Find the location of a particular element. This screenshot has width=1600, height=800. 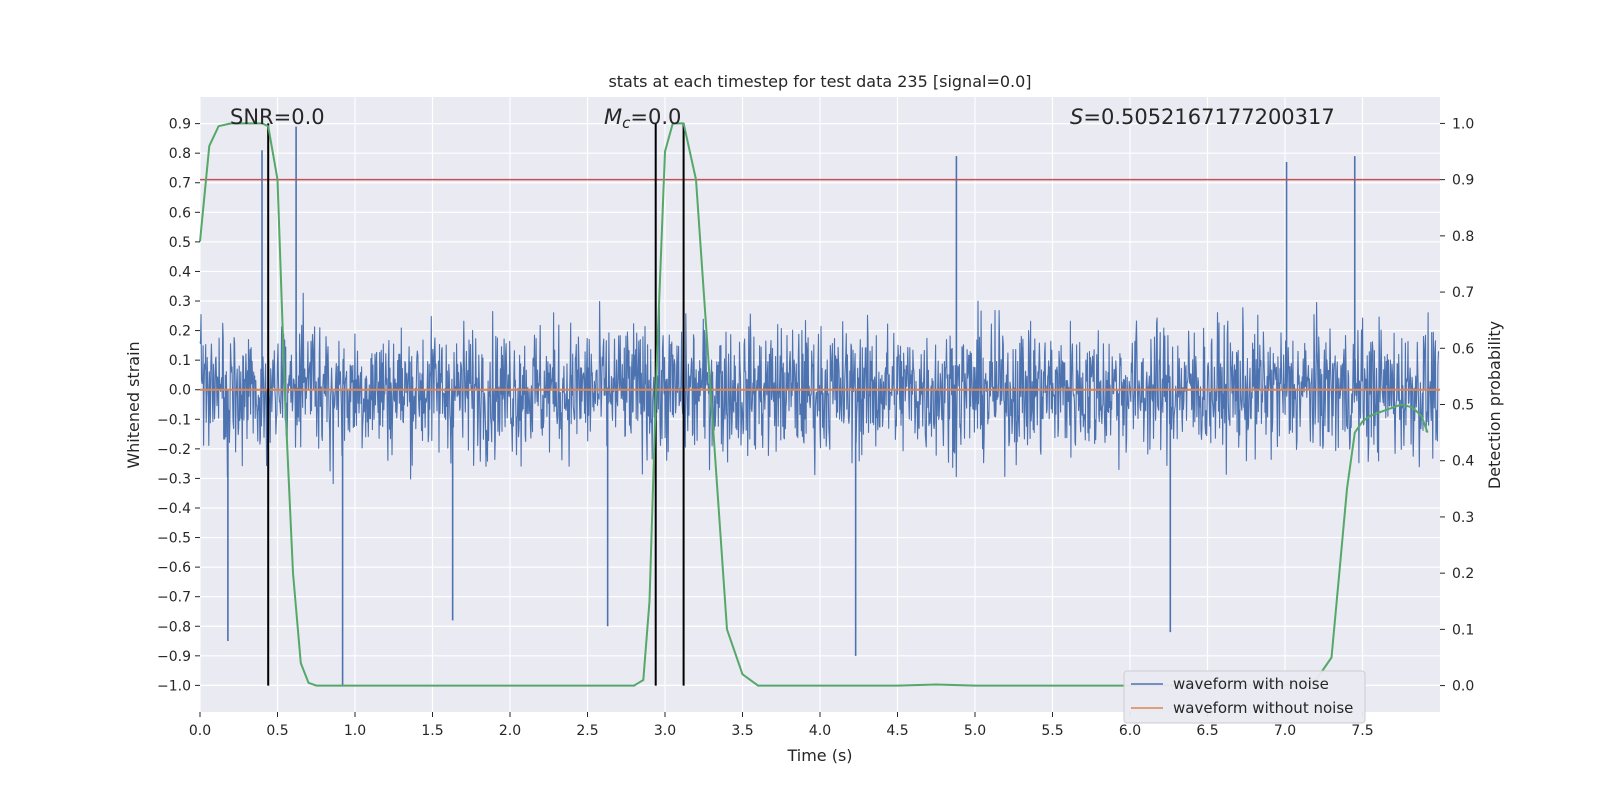

y2-tick-label: 0.9 is located at coordinates (1463, 181).